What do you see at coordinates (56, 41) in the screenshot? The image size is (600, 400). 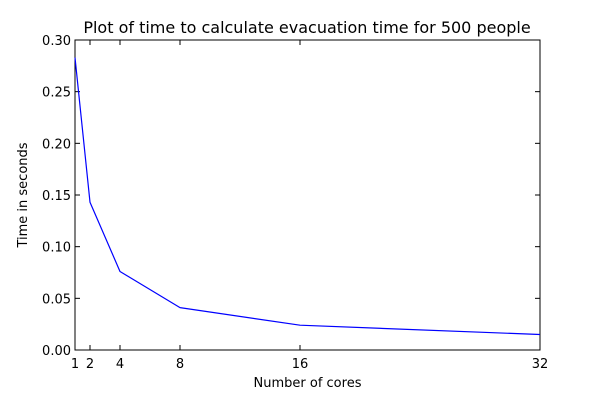 I see `y-tick-label: 0.30` at bounding box center [56, 41].